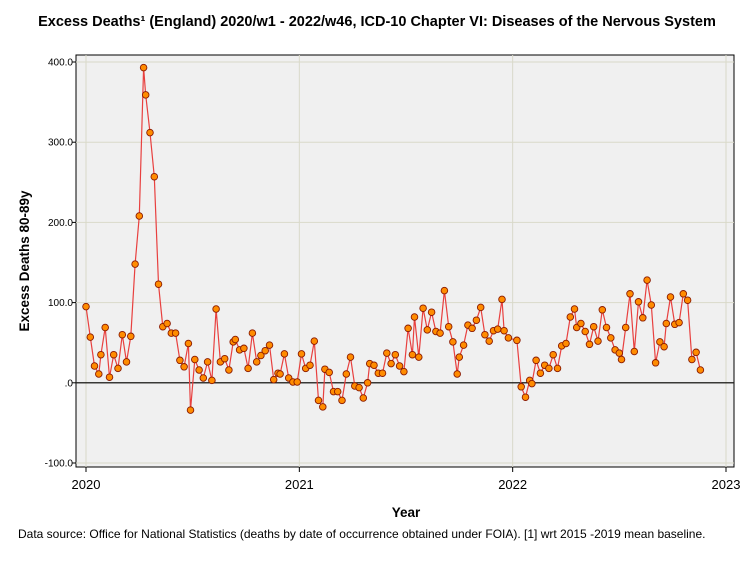 The height and width of the screenshot is (564, 754). What do you see at coordinates (299, 484) in the screenshot?
I see `x-tick-label: 2021` at bounding box center [299, 484].